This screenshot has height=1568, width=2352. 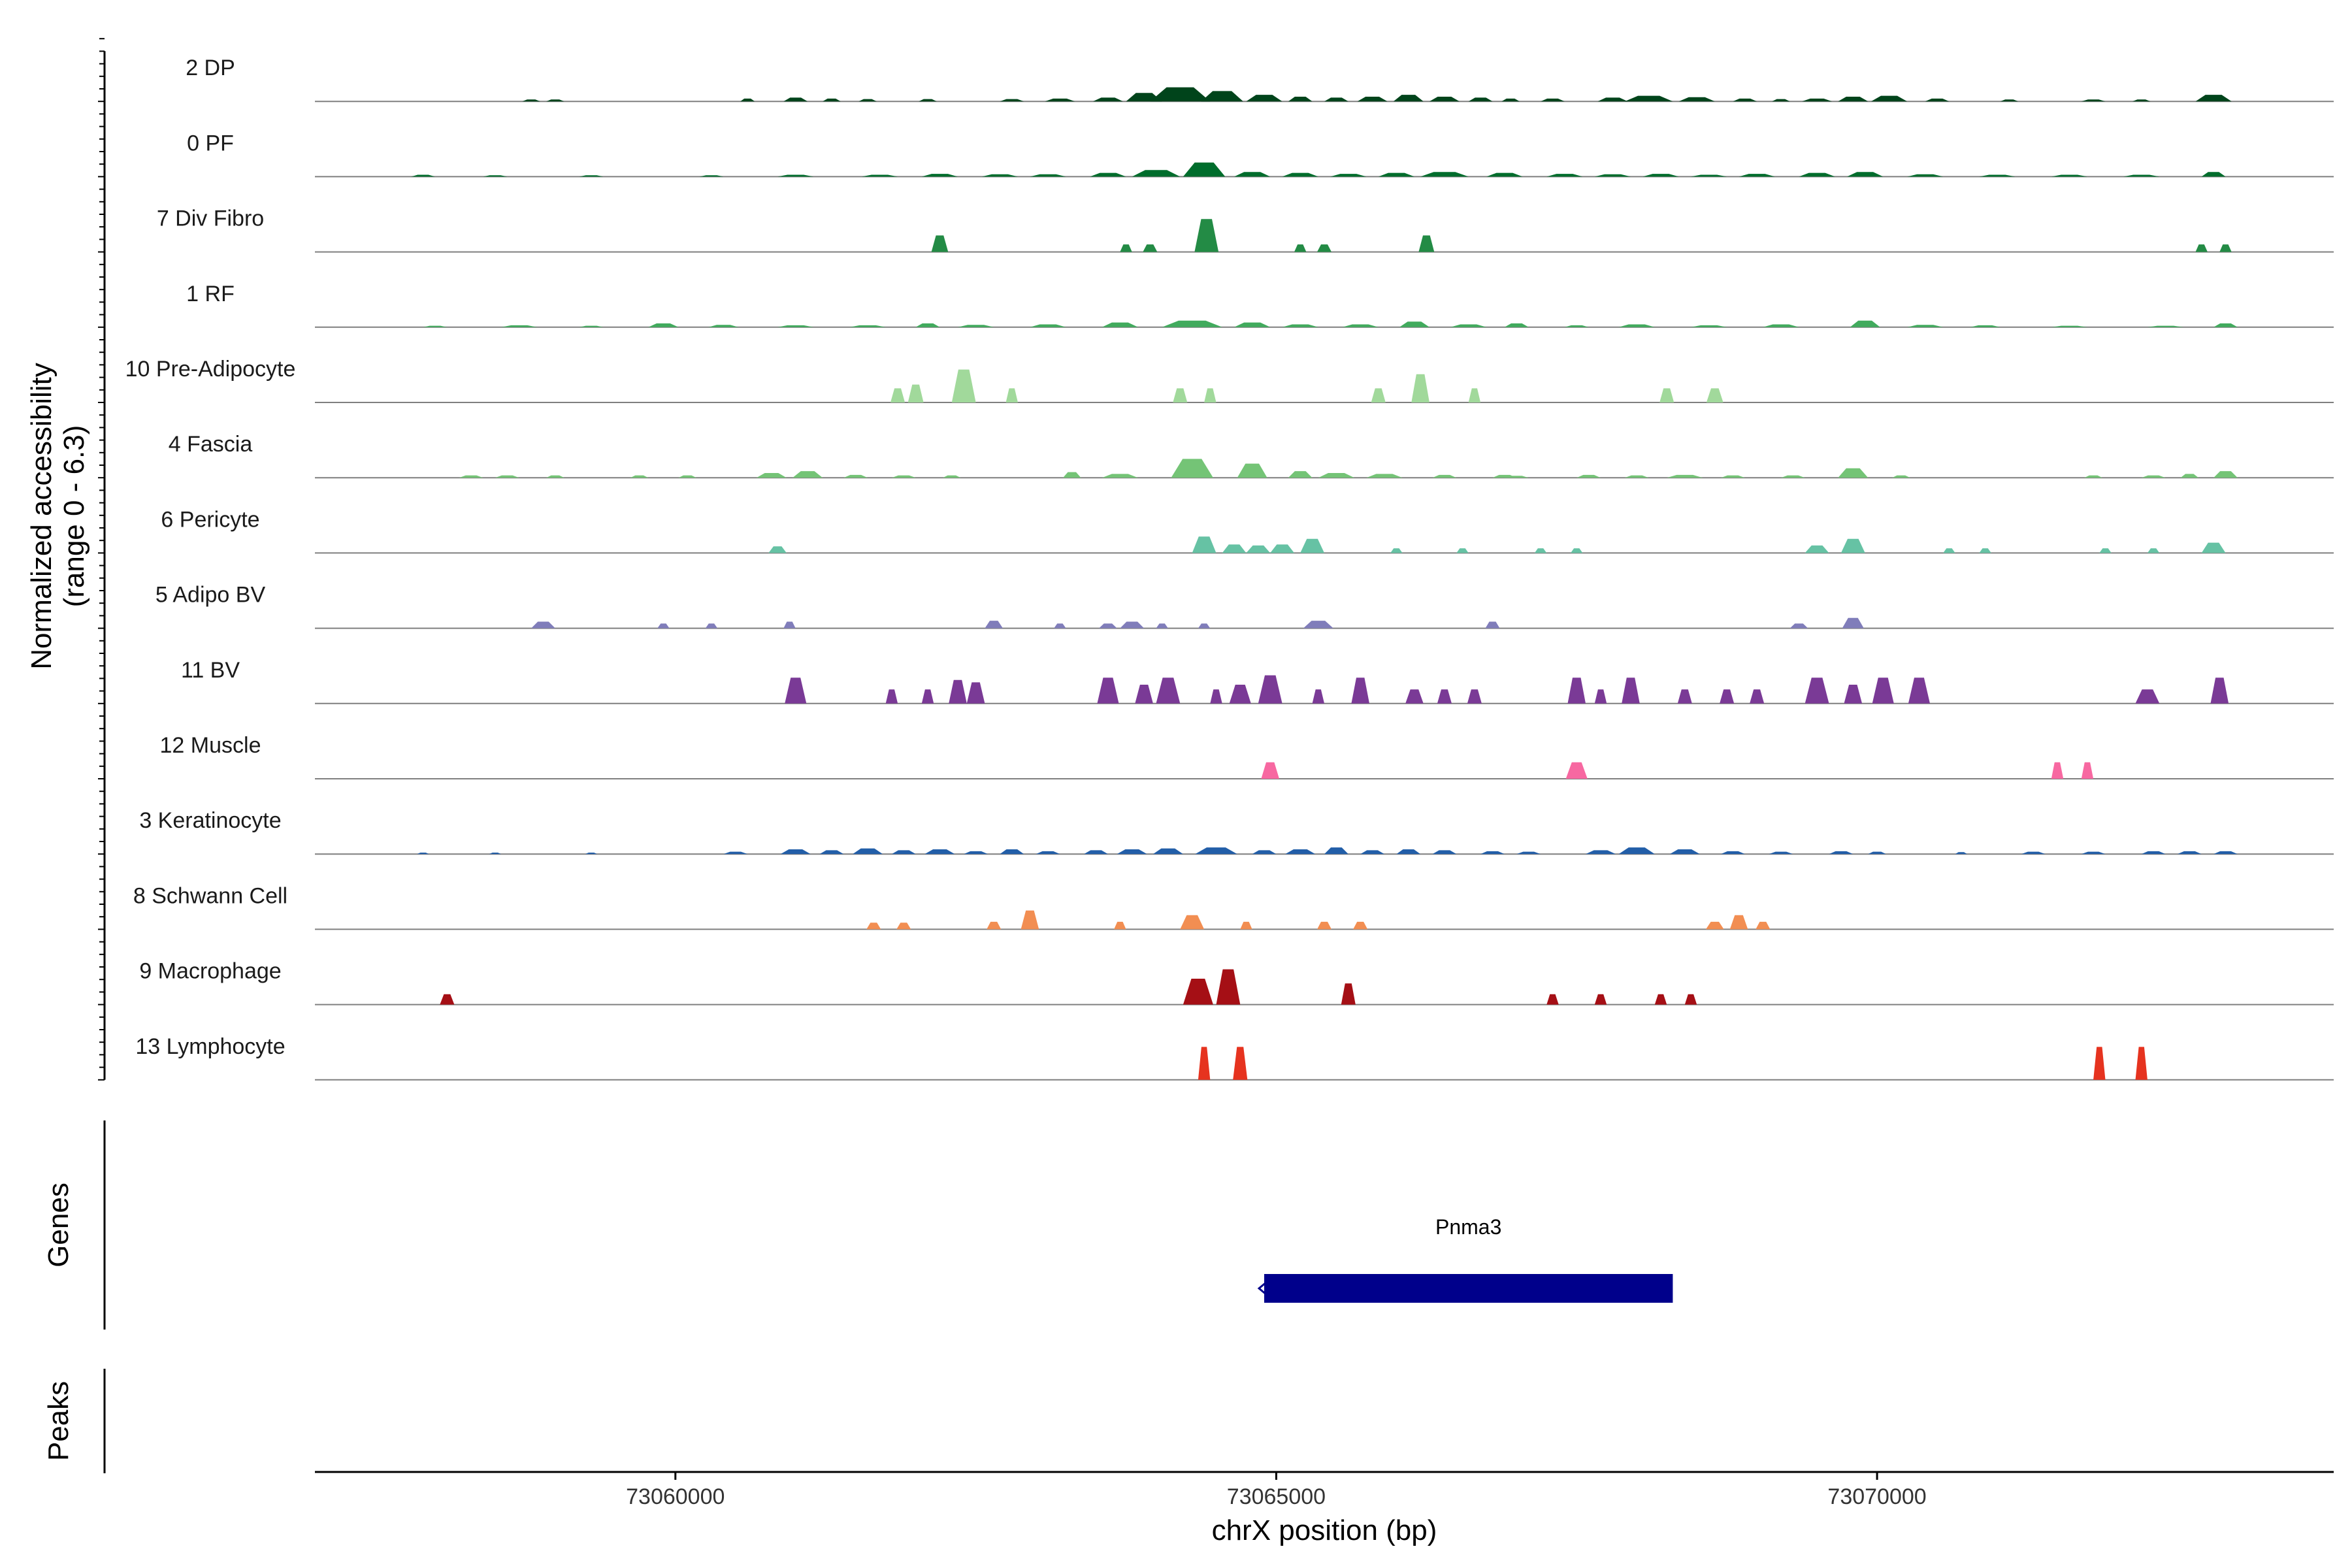 I want to click on gene-strand-arrow, so click(x=1262, y=1288).